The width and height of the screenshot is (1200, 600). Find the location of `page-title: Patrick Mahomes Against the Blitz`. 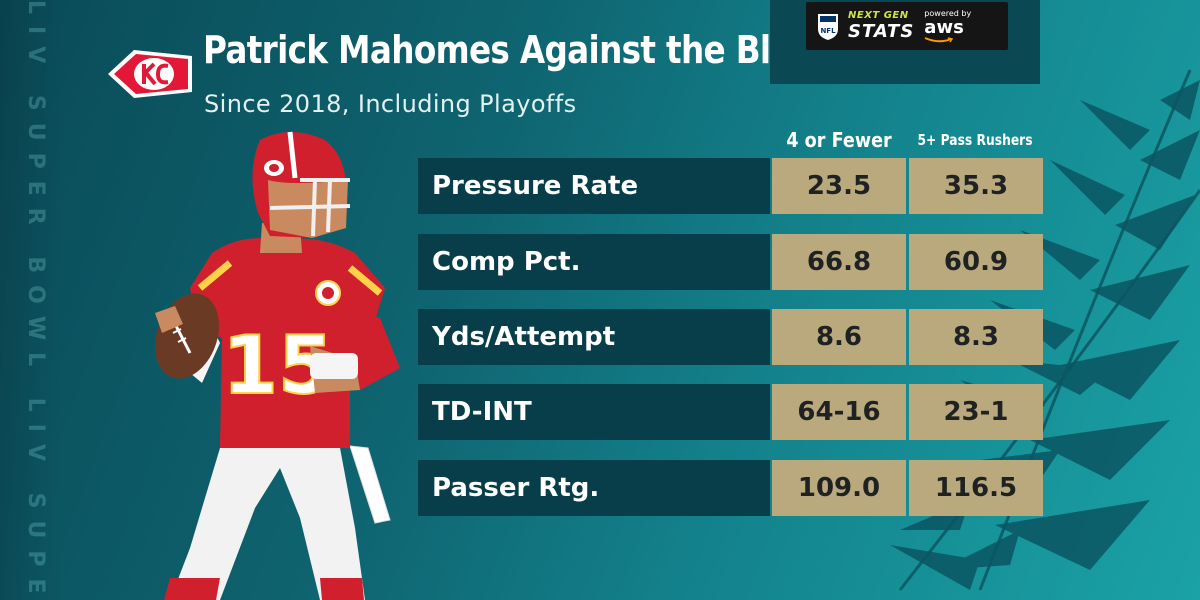

page-title: Patrick Mahomes Against the Blitz is located at coordinates (509, 50).